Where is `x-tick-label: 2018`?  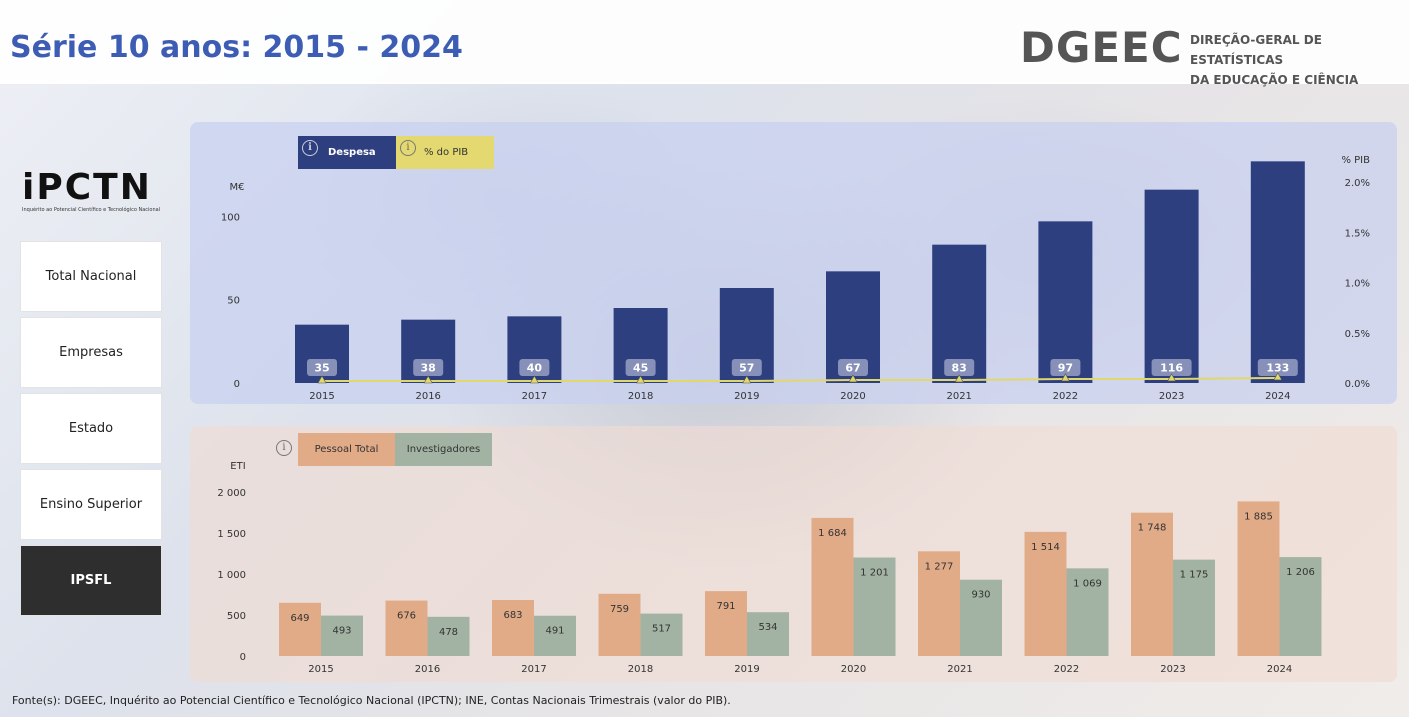 x-tick-label: 2018 is located at coordinates (640, 669).